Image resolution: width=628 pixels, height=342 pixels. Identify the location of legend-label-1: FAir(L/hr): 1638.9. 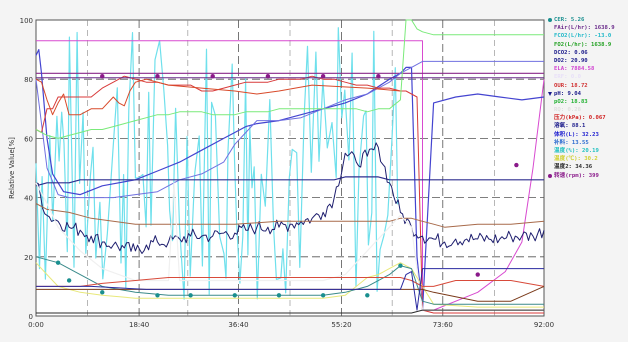
(584, 28).